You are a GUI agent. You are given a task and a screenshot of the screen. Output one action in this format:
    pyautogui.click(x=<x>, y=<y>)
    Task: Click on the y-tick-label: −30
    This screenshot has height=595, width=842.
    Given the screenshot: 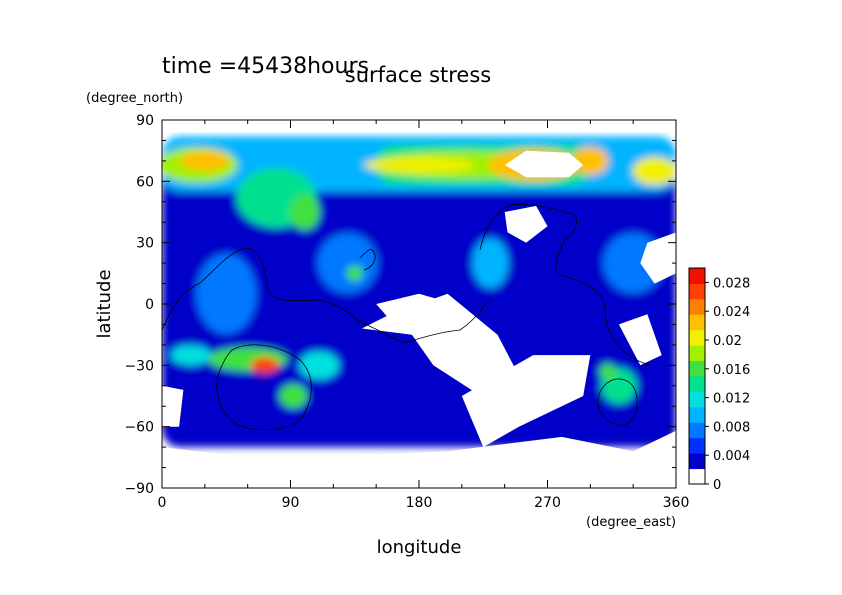 What is the action you would take?
    pyautogui.click(x=139, y=366)
    